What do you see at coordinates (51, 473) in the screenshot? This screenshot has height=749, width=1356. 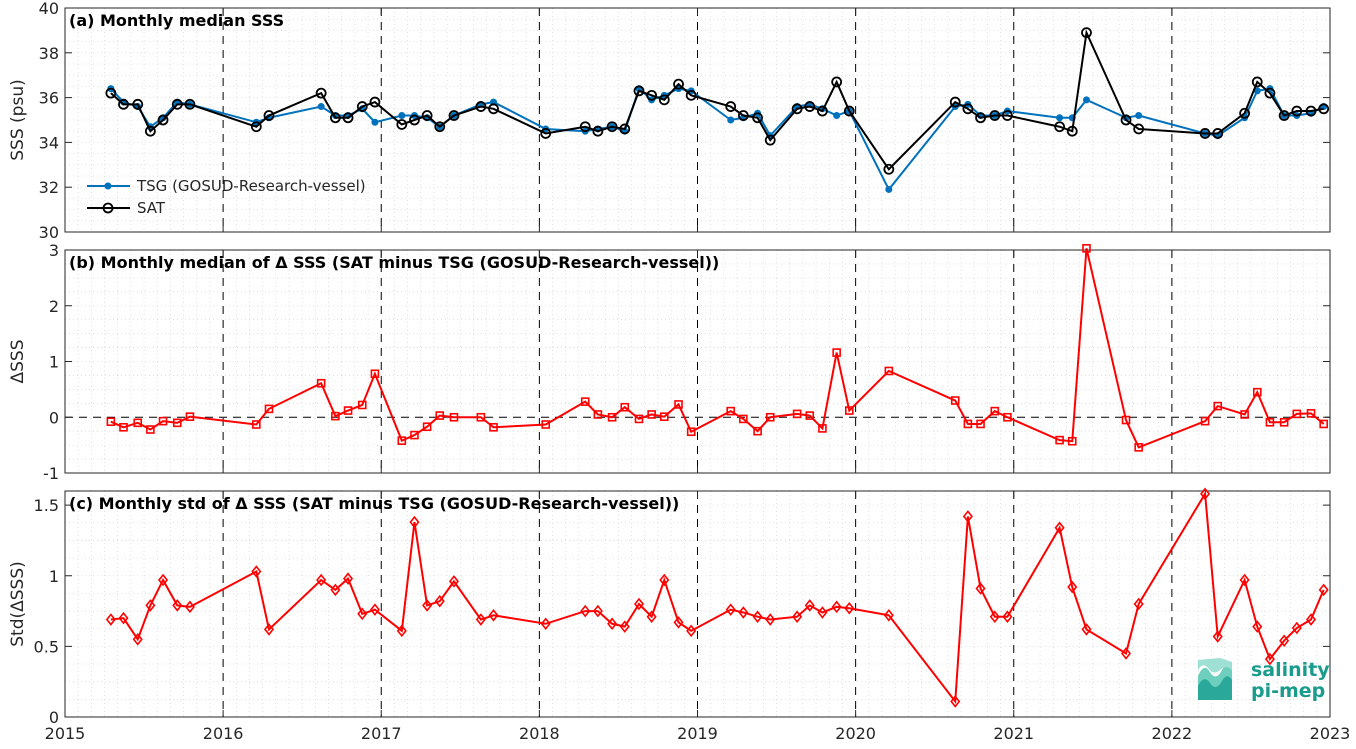 I see `y-tick-label: -1` at bounding box center [51, 473].